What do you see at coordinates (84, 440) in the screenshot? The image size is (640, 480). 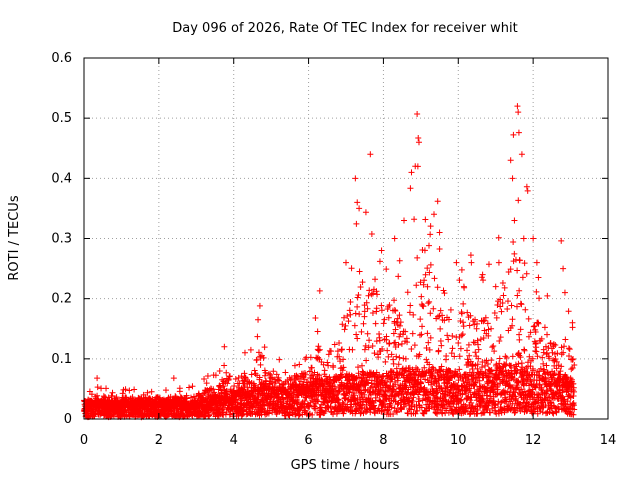 I see `x-tick-label: 0` at bounding box center [84, 440].